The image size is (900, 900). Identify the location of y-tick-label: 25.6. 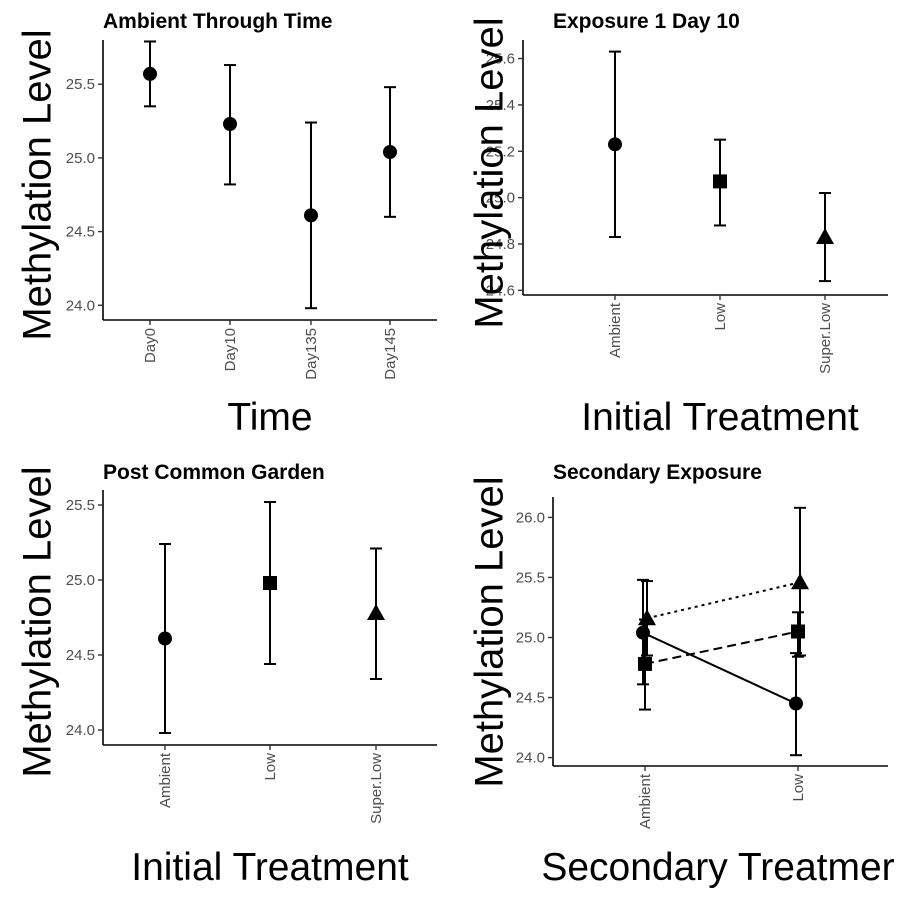
(500, 59).